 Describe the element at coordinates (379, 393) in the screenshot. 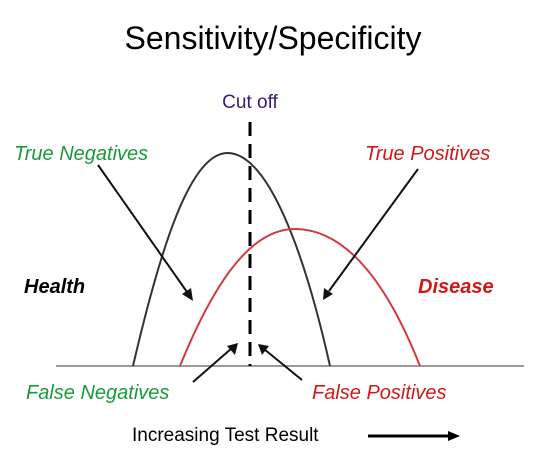

I see `false-positives-label: False Positives` at that location.